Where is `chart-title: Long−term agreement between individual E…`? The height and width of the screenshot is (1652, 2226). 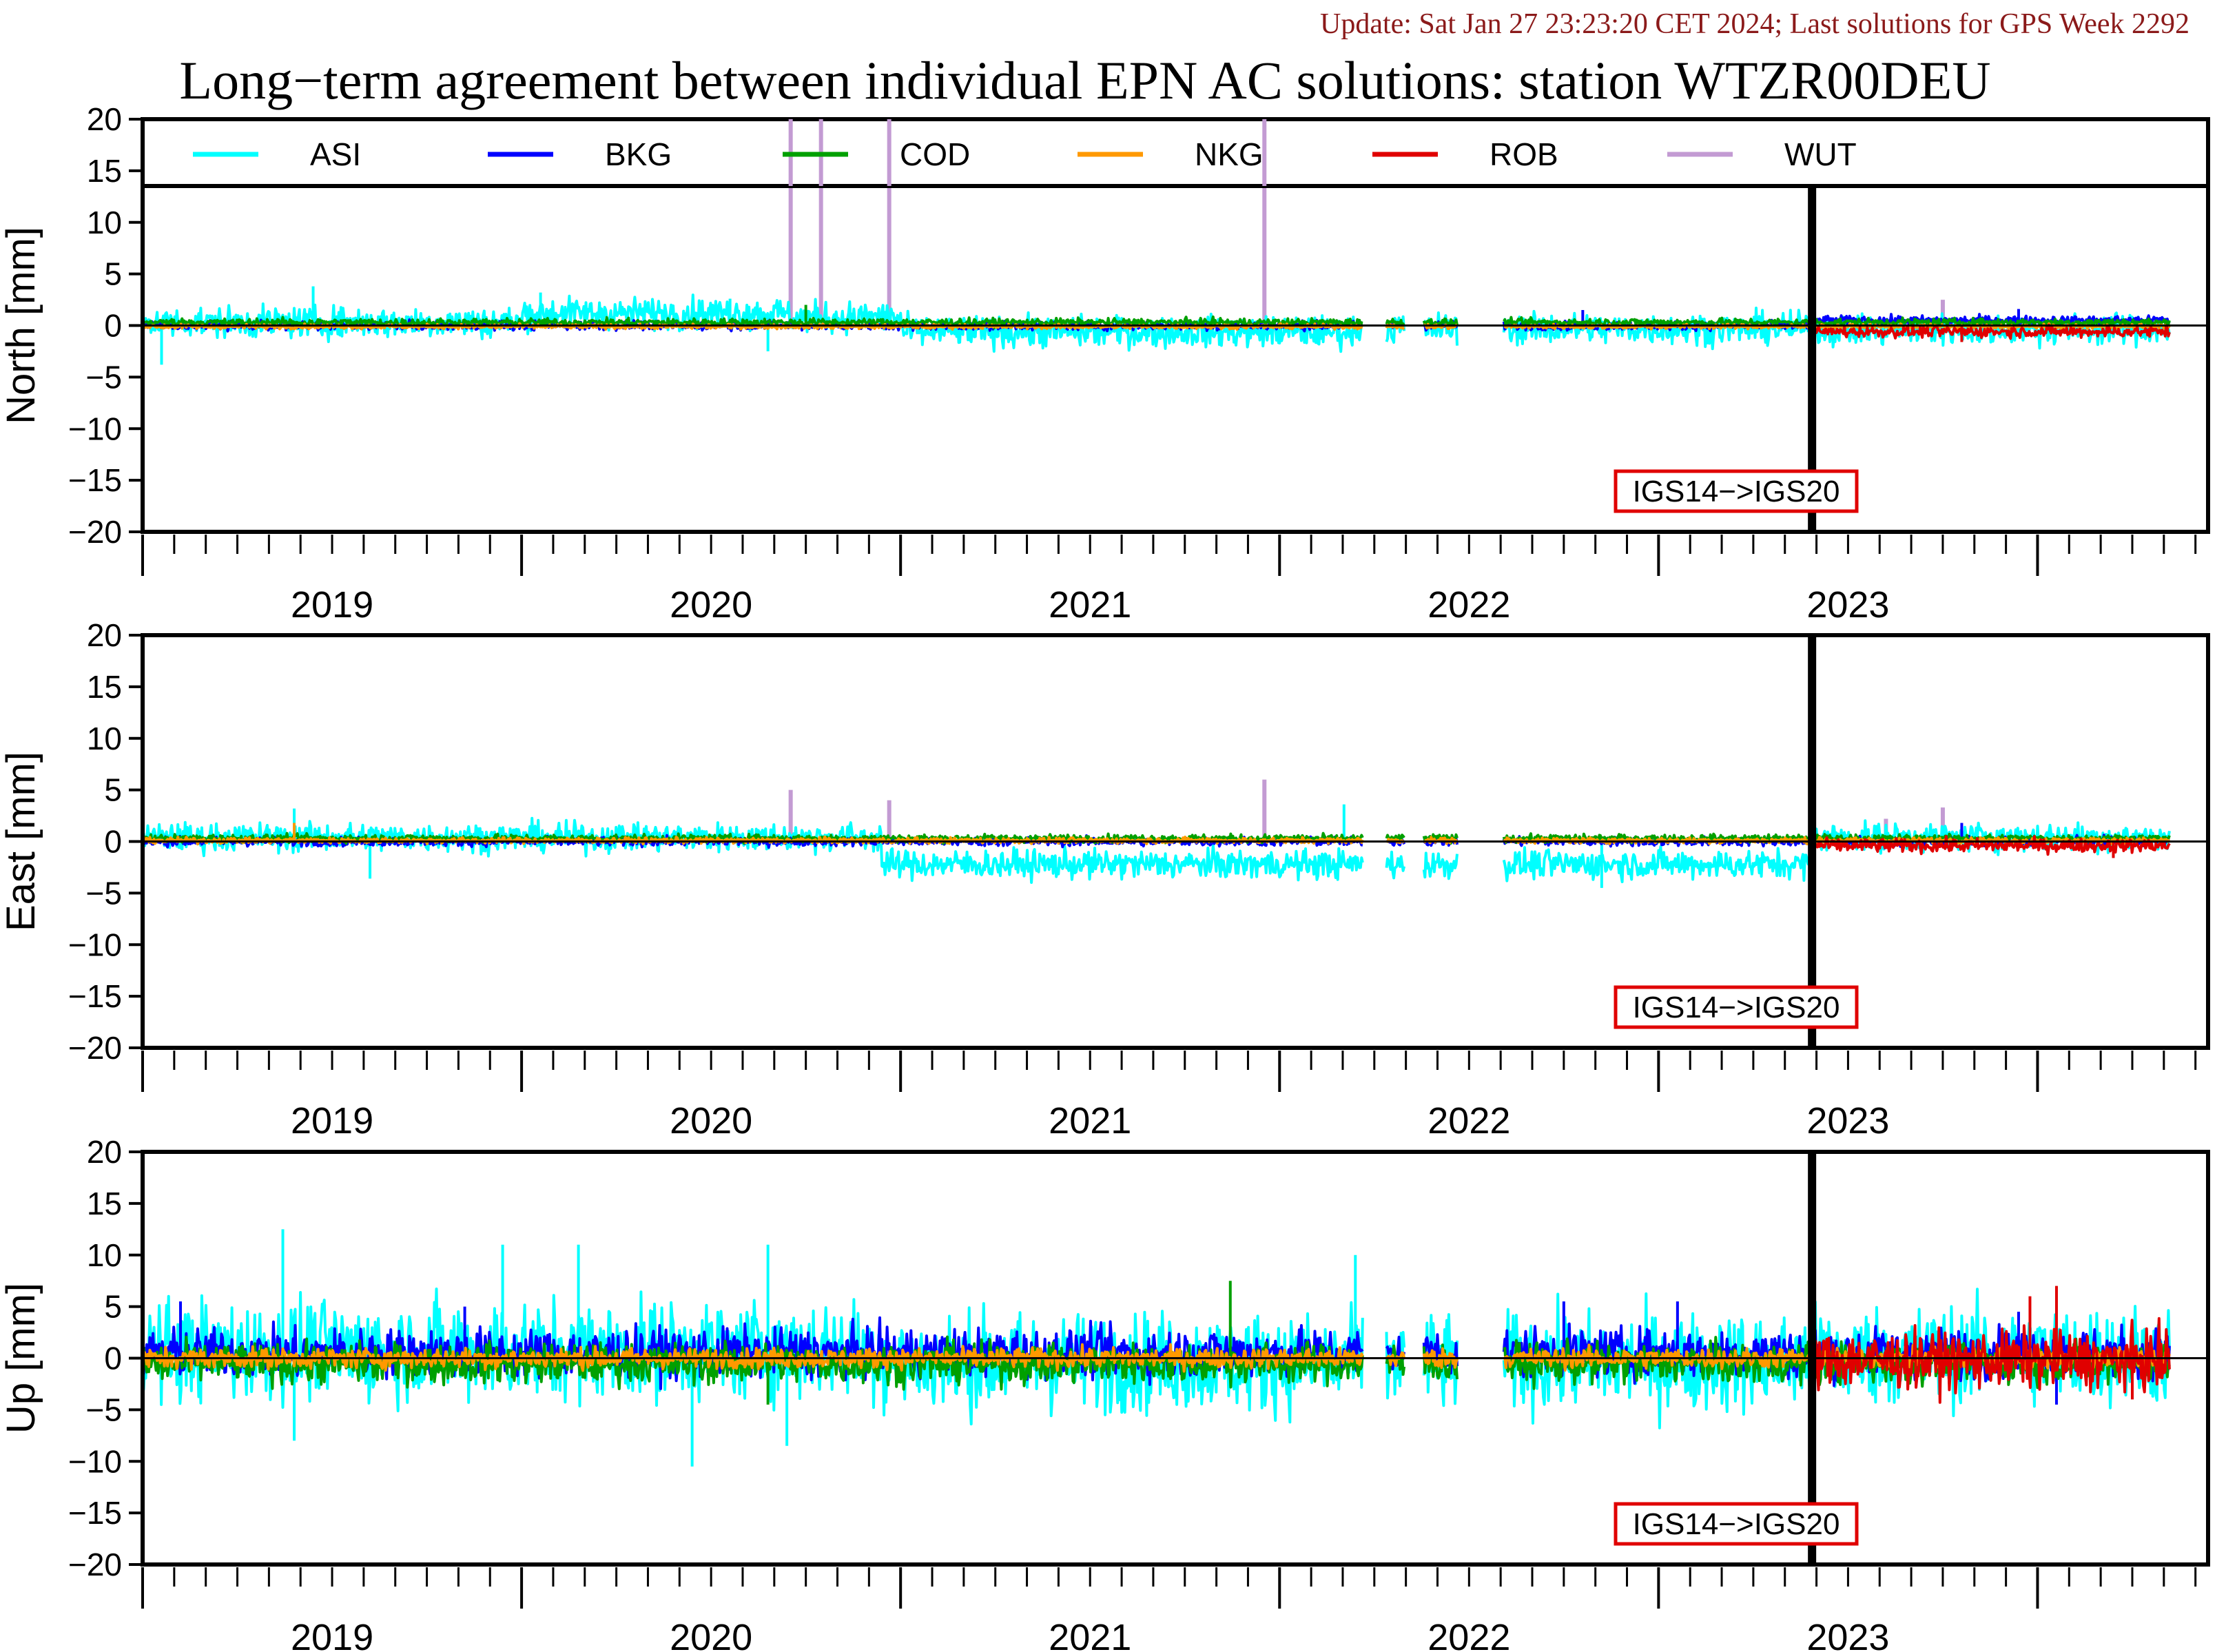
chart-title: Long−term agreement between individual E… is located at coordinates (1084, 80).